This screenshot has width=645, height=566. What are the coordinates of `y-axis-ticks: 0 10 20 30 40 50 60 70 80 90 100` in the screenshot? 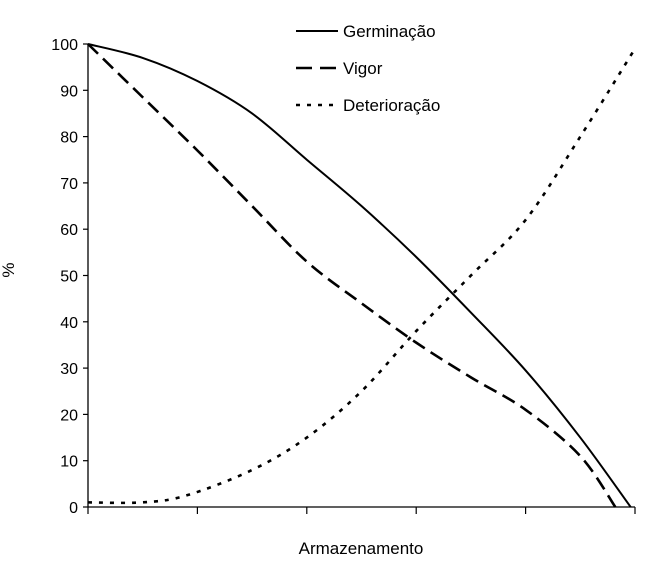 It's located at (69, 277).